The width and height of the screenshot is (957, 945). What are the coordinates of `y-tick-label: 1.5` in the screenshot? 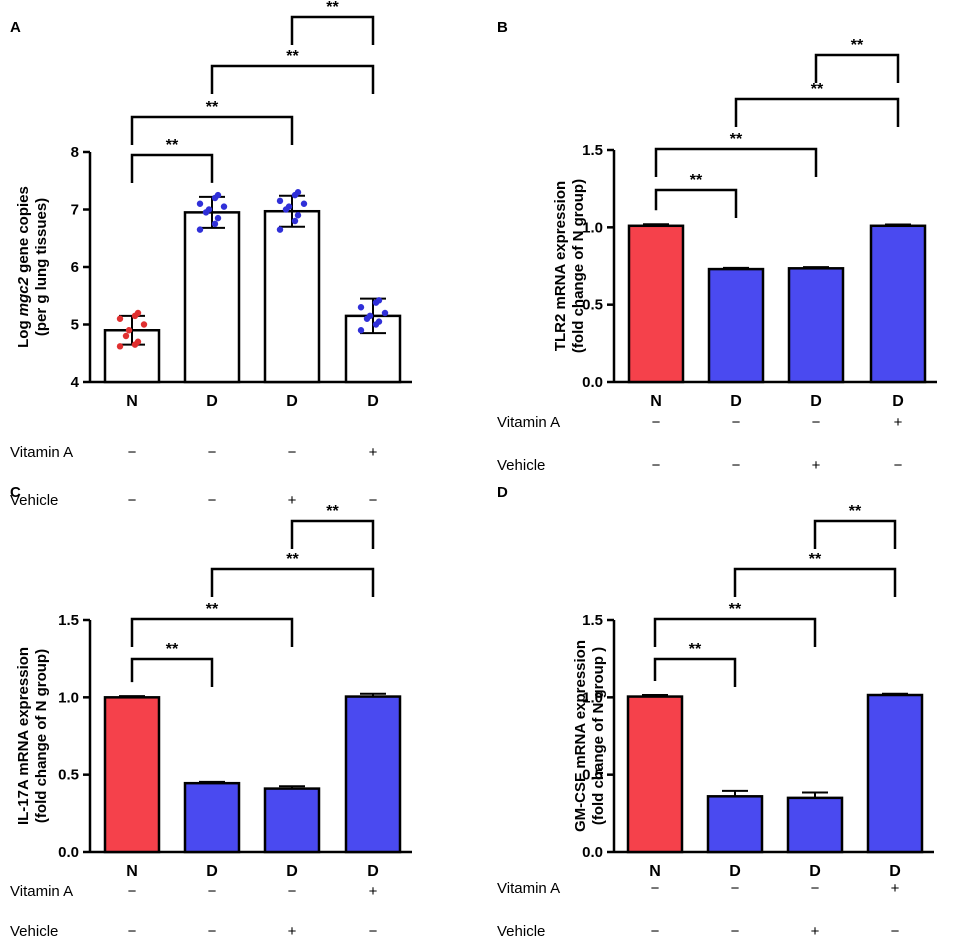 It's located at (592, 620).